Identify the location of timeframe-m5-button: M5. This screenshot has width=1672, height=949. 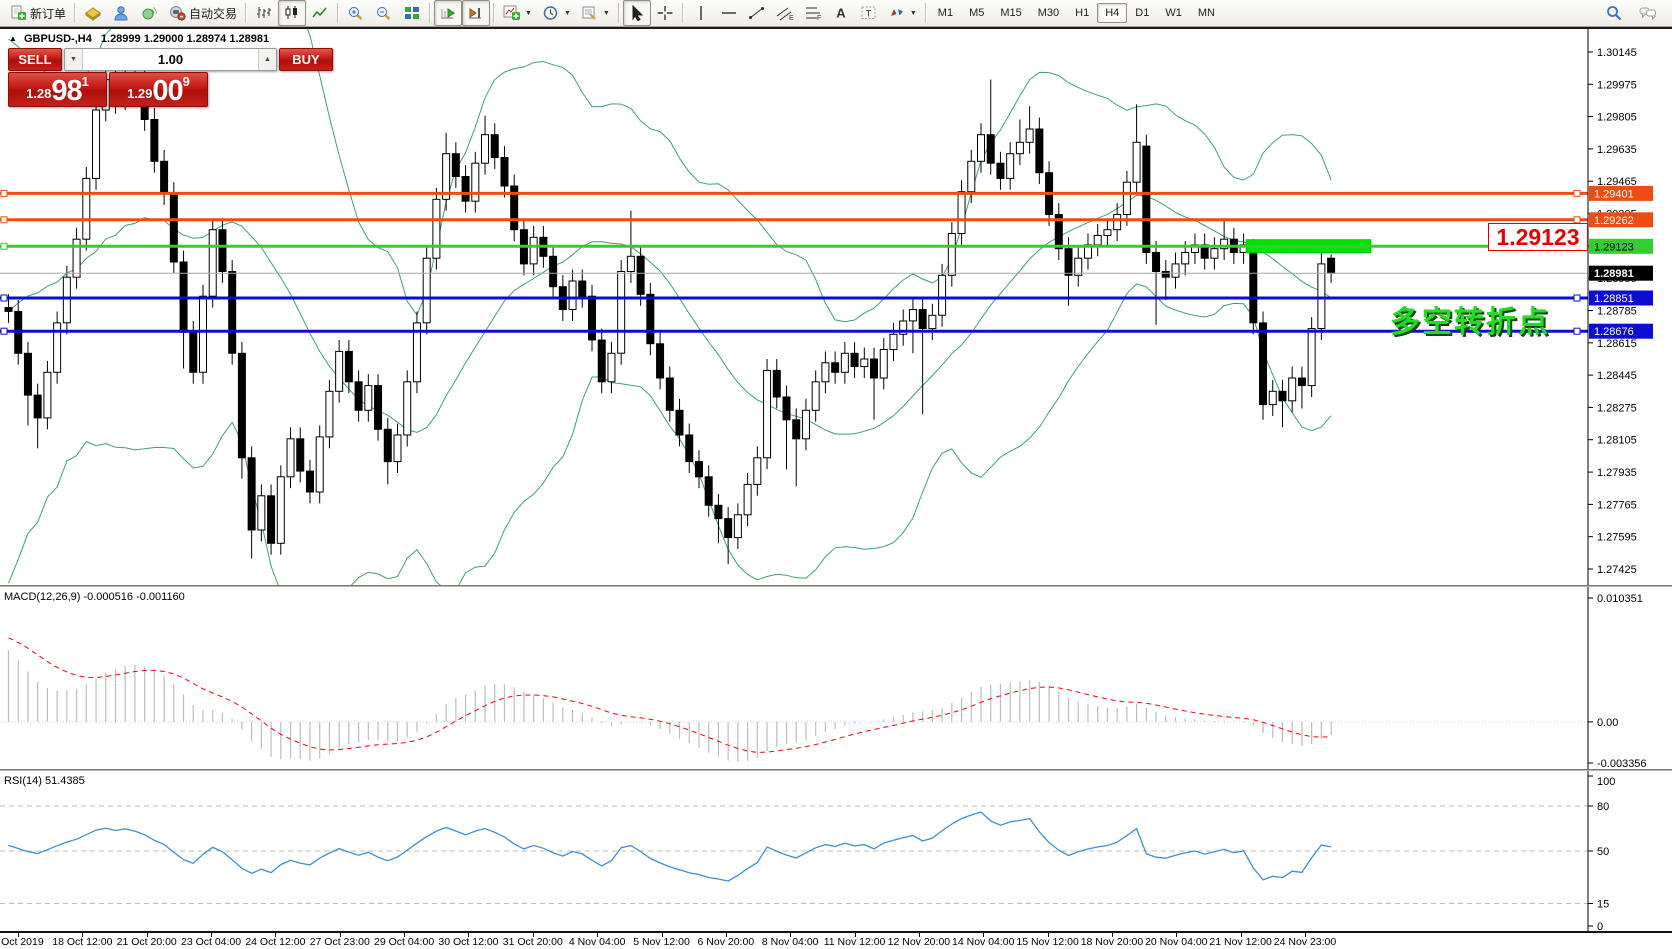
(977, 13).